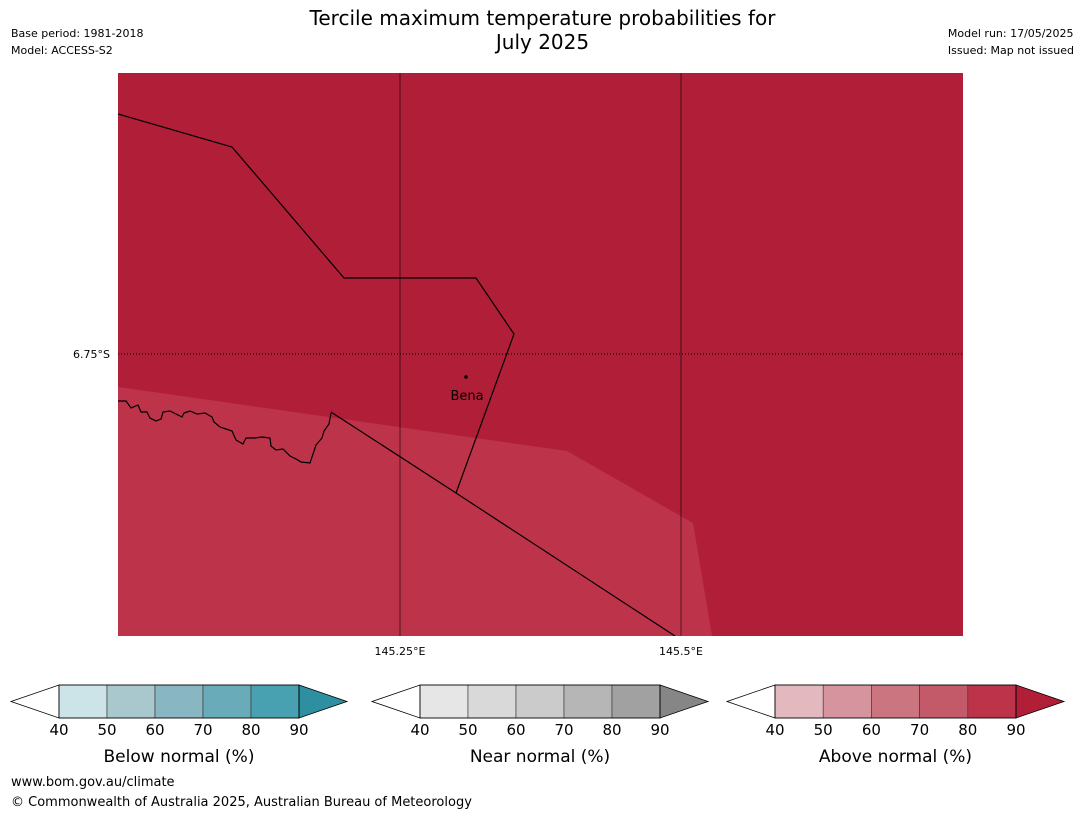 This screenshot has height=816, width=1085. Describe the element at coordinates (225, 432) in the screenshot. I see `coastline` at that location.